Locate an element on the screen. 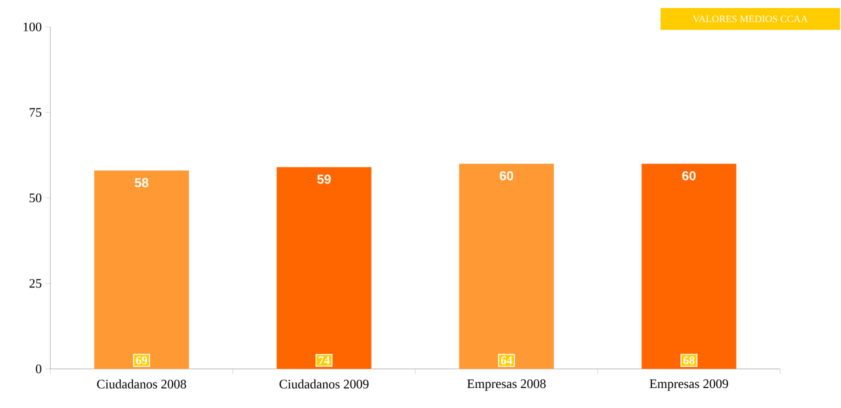 This screenshot has height=408, width=841. y-tick-label: 75 is located at coordinates (36, 112).